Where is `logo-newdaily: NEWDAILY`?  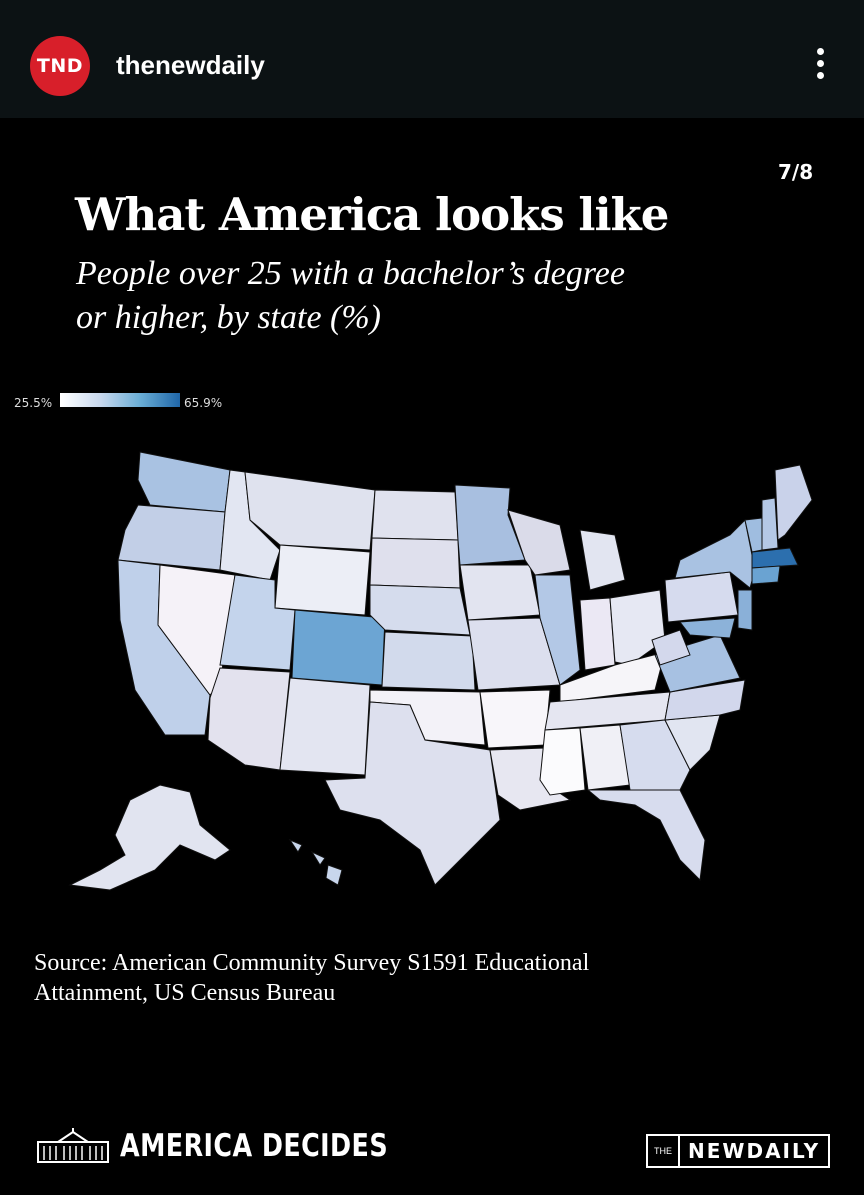 logo-newdaily: NEWDAILY is located at coordinates (754, 1151).